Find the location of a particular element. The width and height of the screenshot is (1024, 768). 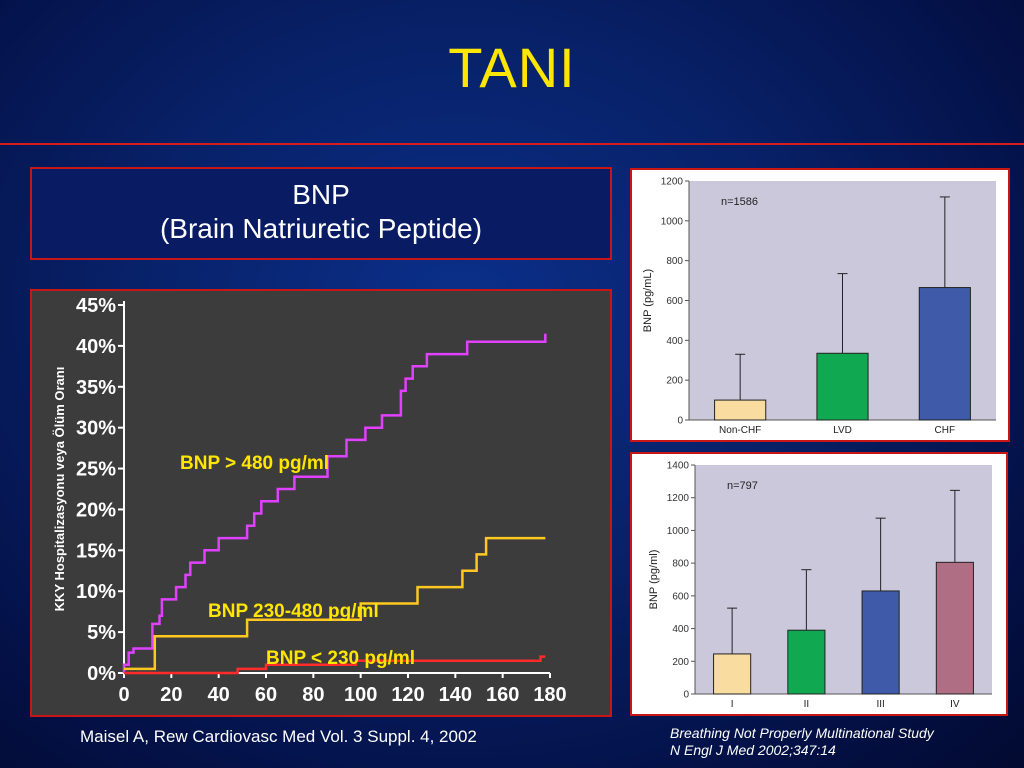

y-tick-label: 0% is located at coordinates (101, 674).